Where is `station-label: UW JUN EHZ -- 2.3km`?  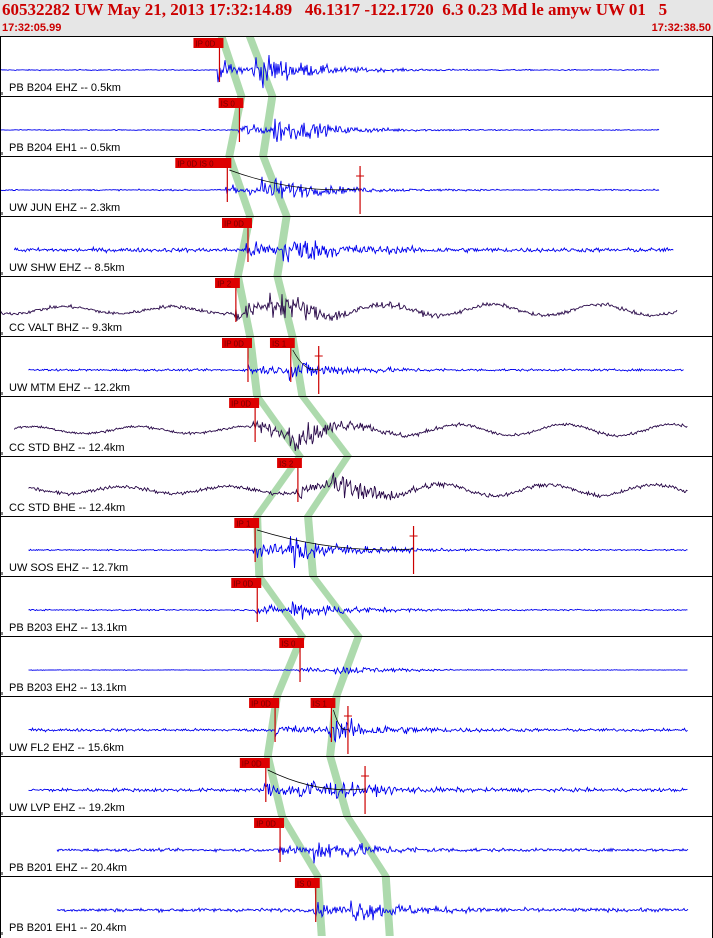 station-label: UW JUN EHZ -- 2.3km is located at coordinates (64, 208).